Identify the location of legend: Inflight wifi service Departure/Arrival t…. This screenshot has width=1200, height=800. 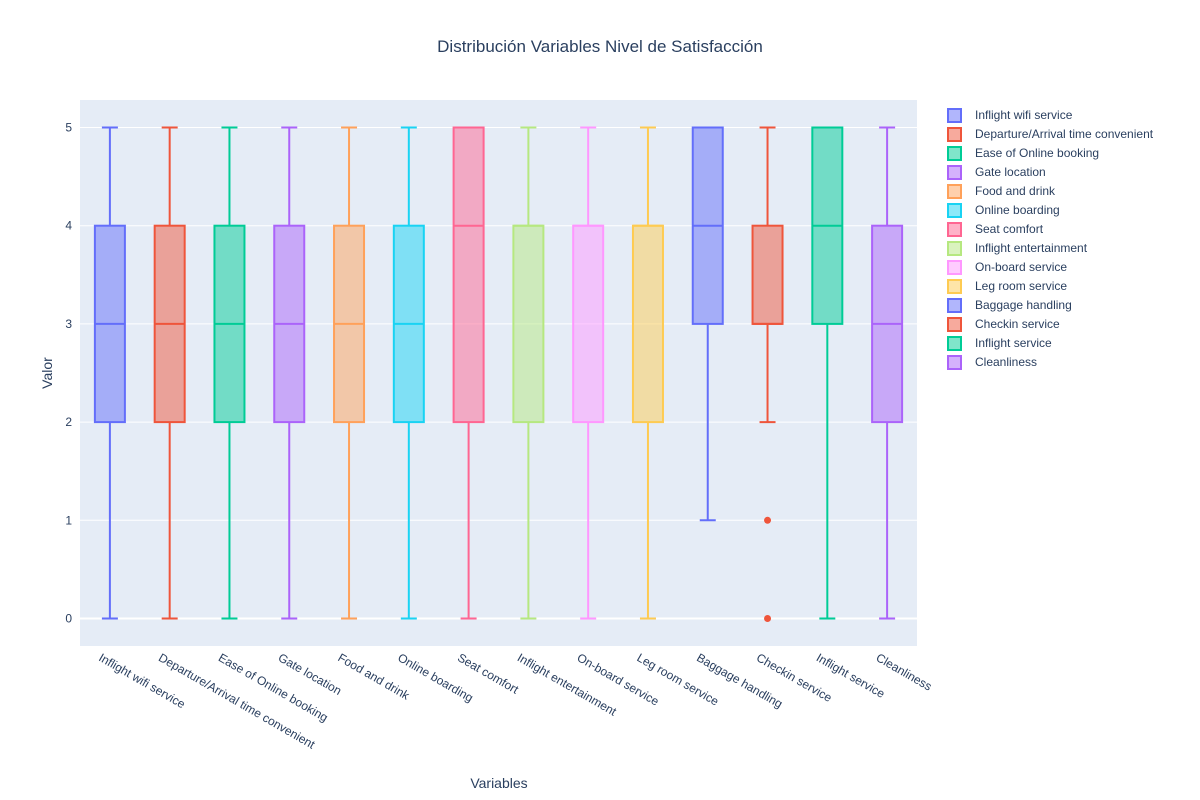
(1050, 239).